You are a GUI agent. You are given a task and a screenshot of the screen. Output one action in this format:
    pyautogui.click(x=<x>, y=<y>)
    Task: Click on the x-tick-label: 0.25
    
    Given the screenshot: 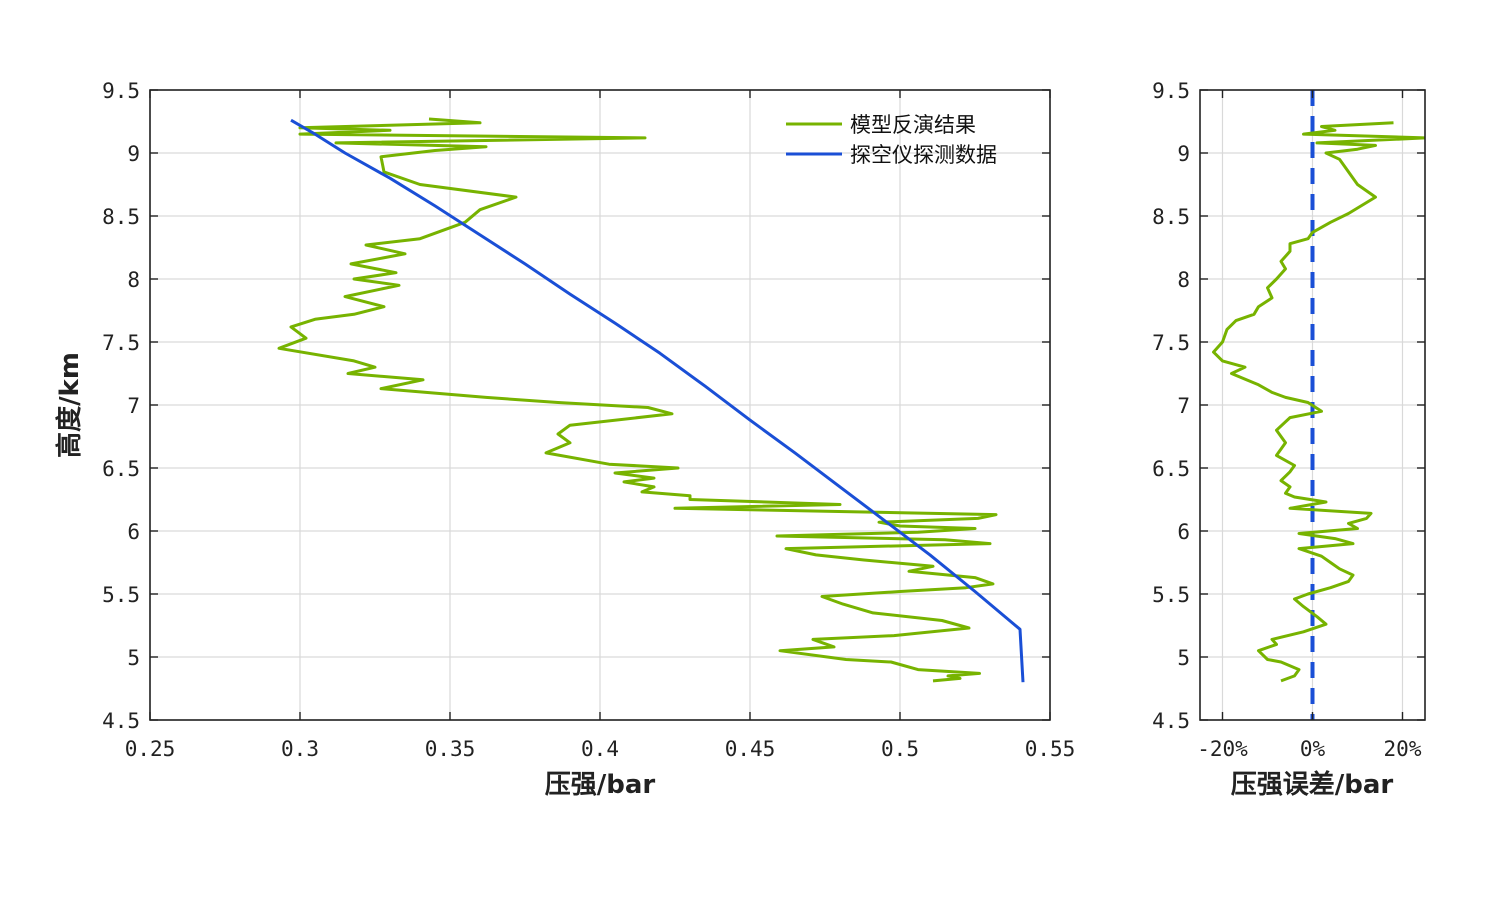 What is the action you would take?
    pyautogui.click(x=150, y=749)
    